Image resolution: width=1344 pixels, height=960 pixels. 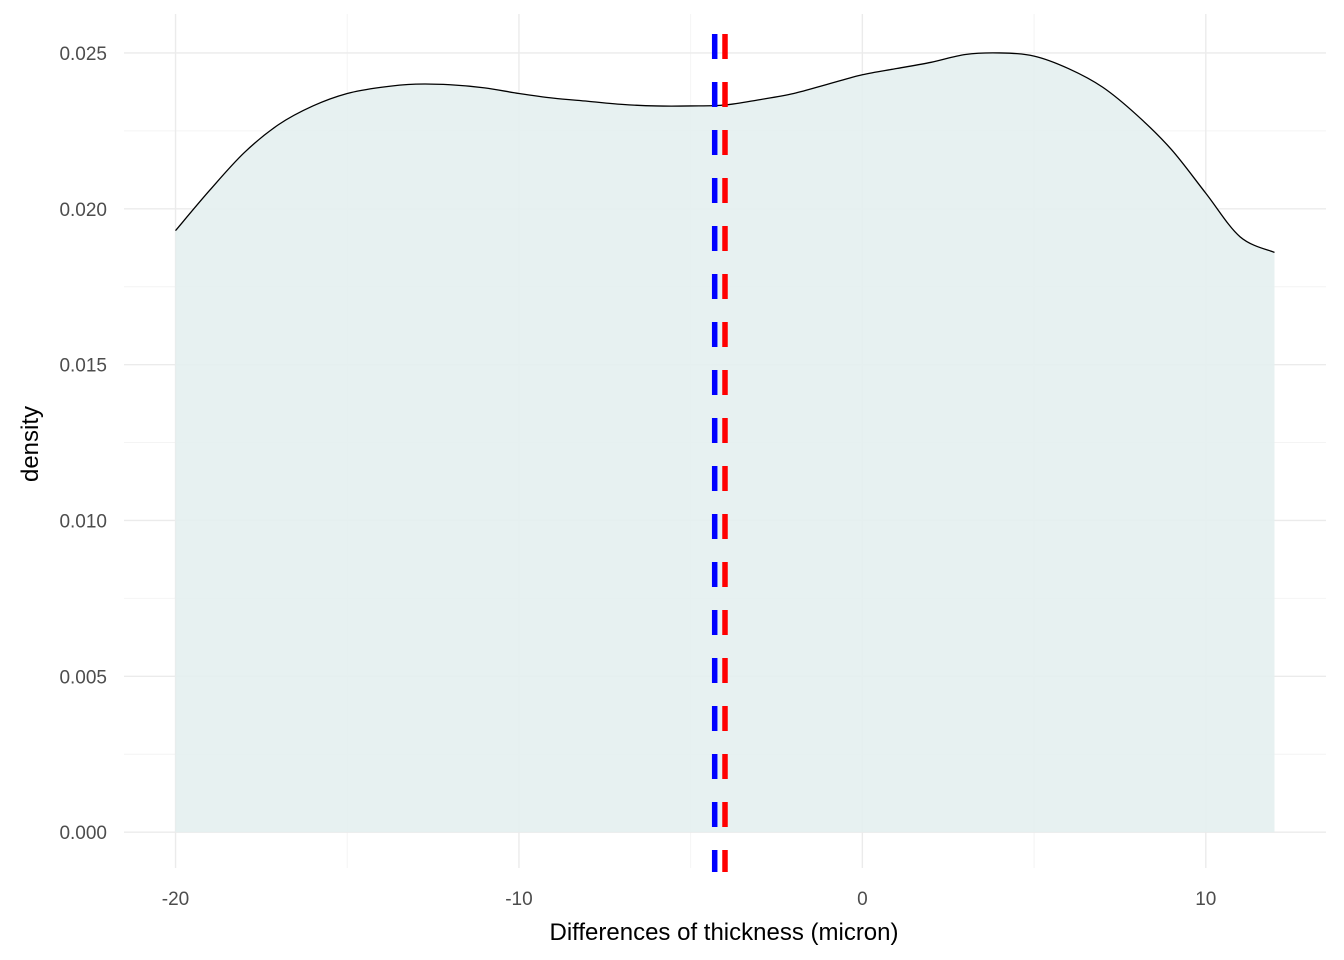 I want to click on x-tick-label: 10, so click(x=1205, y=899).